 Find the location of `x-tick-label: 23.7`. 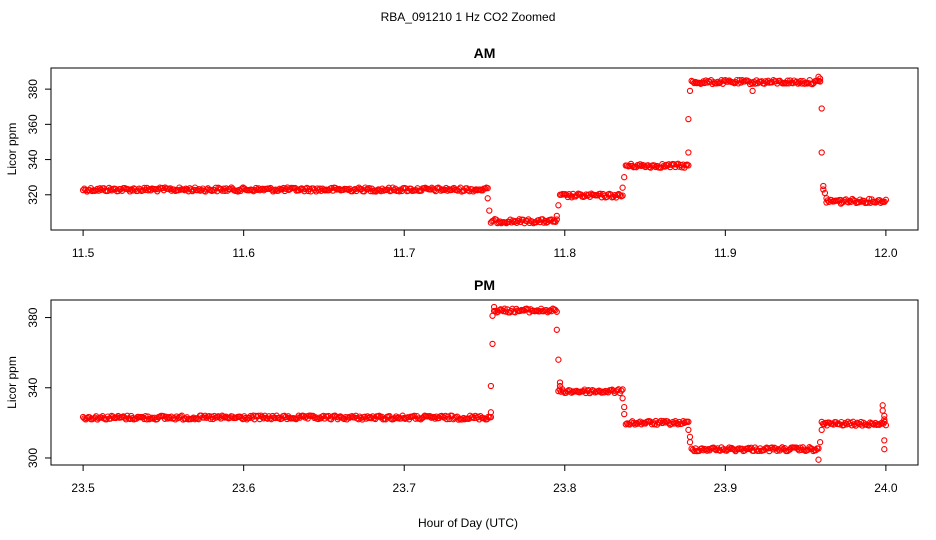

x-tick-label: 23.7 is located at coordinates (405, 488).